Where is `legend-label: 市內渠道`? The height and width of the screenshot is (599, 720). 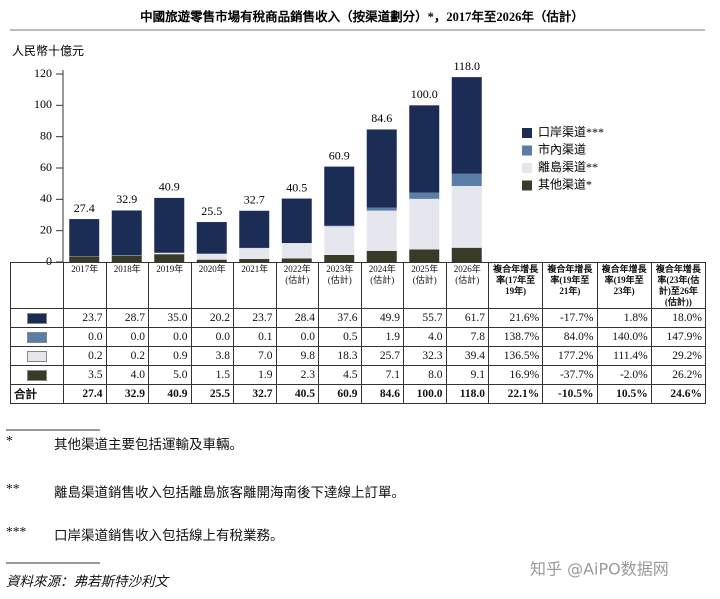
legend-label: 市內渠道 is located at coordinates (562, 148).